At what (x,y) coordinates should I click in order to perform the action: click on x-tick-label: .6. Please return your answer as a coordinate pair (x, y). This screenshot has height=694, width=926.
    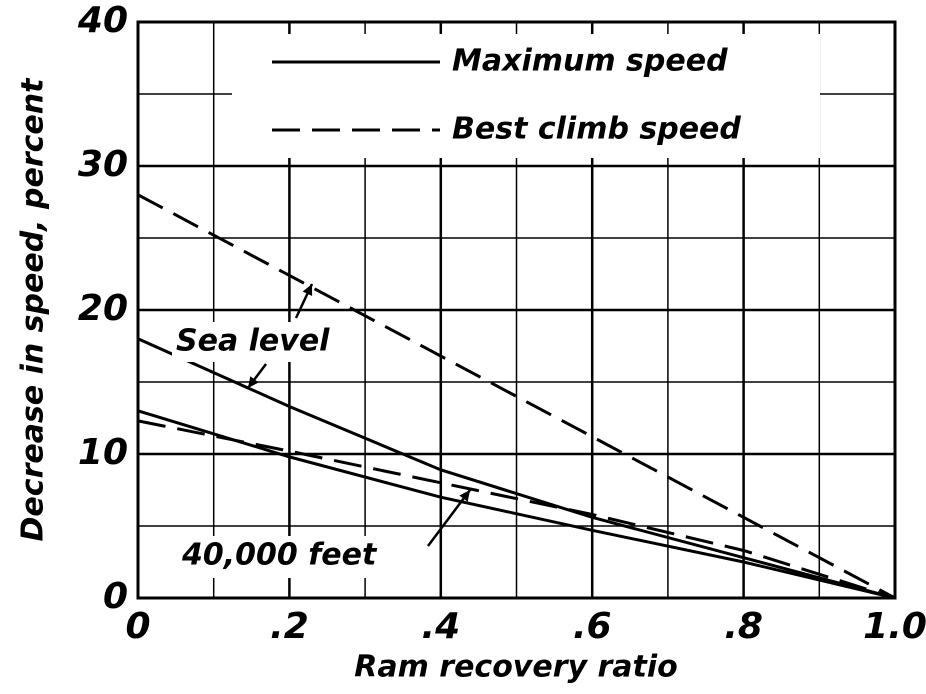
    Looking at the image, I should click on (592, 626).